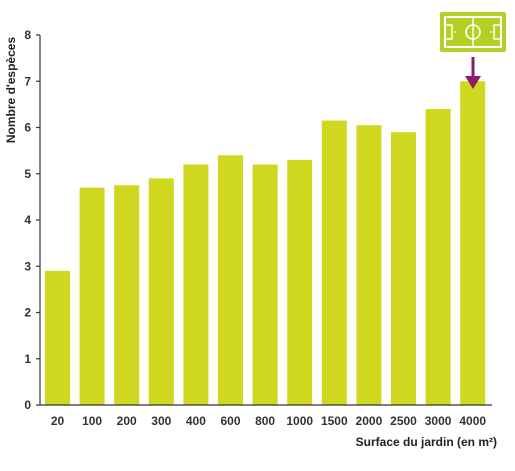 This screenshot has height=471, width=515. What do you see at coordinates (58, 421) in the screenshot?
I see `x-tick-label-20: 20` at bounding box center [58, 421].